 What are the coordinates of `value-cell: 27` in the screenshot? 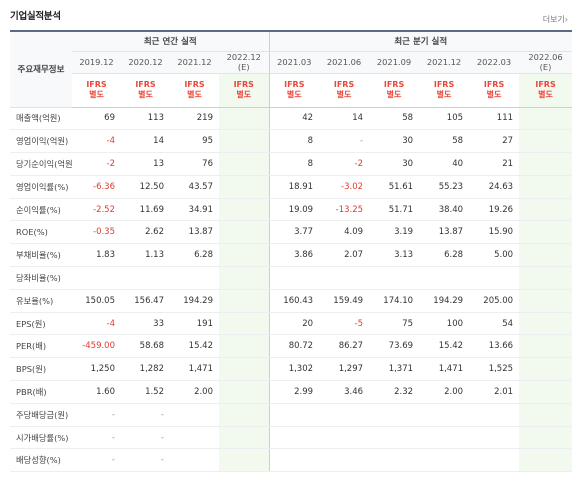 It's located at (494, 141).